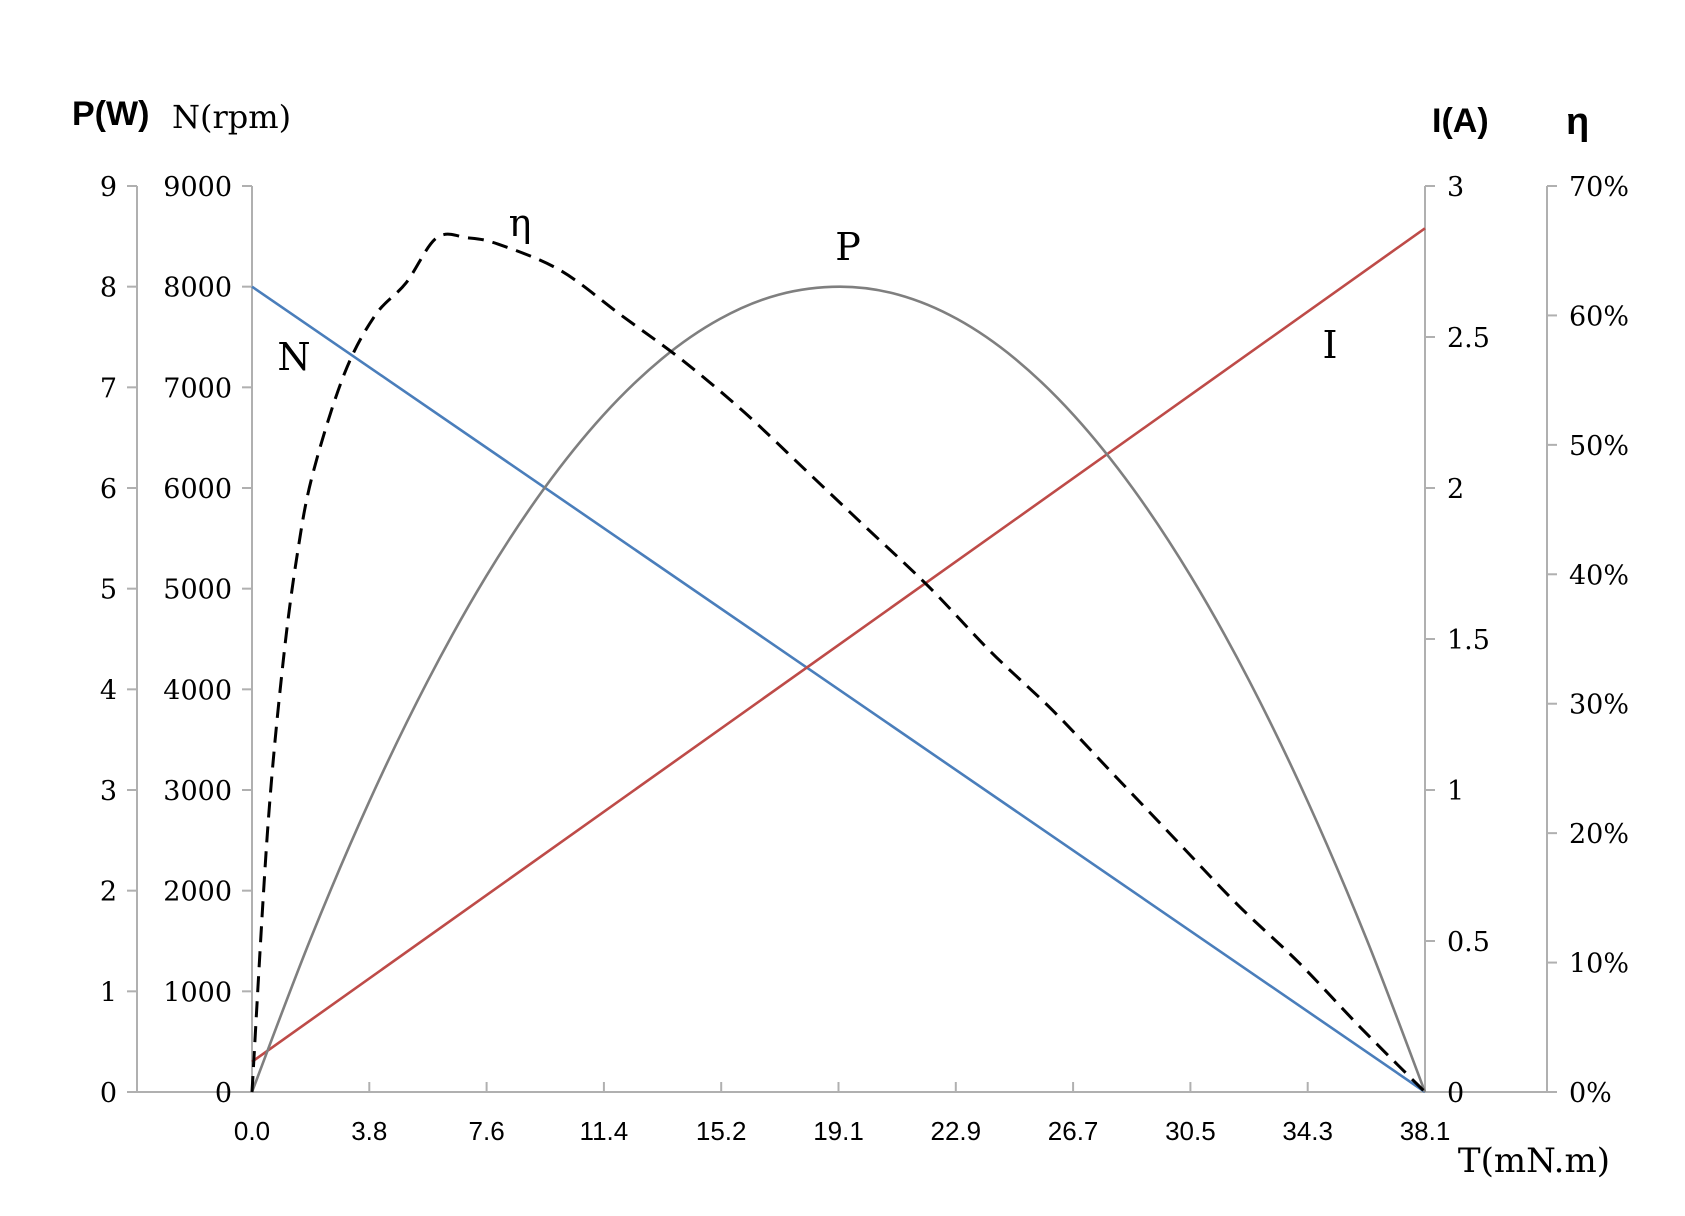  Describe the element at coordinates (108, 388) in the screenshot. I see `p-tick-label: 7` at that location.